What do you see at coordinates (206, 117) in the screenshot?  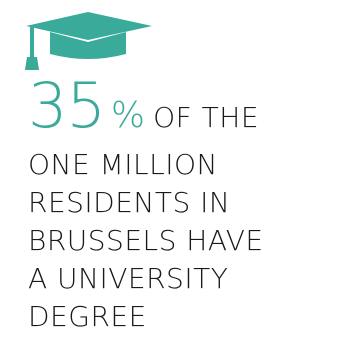 I see `stat-lead-words: OF THE` at bounding box center [206, 117].